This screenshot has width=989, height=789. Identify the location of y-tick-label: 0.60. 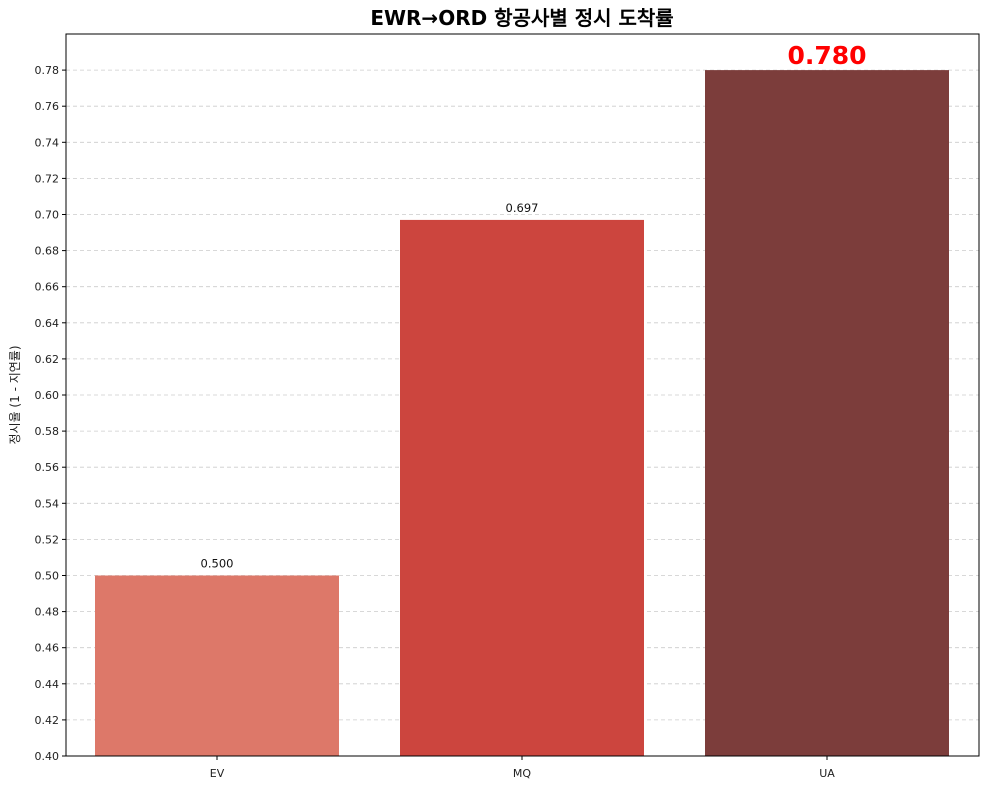
(47, 395).